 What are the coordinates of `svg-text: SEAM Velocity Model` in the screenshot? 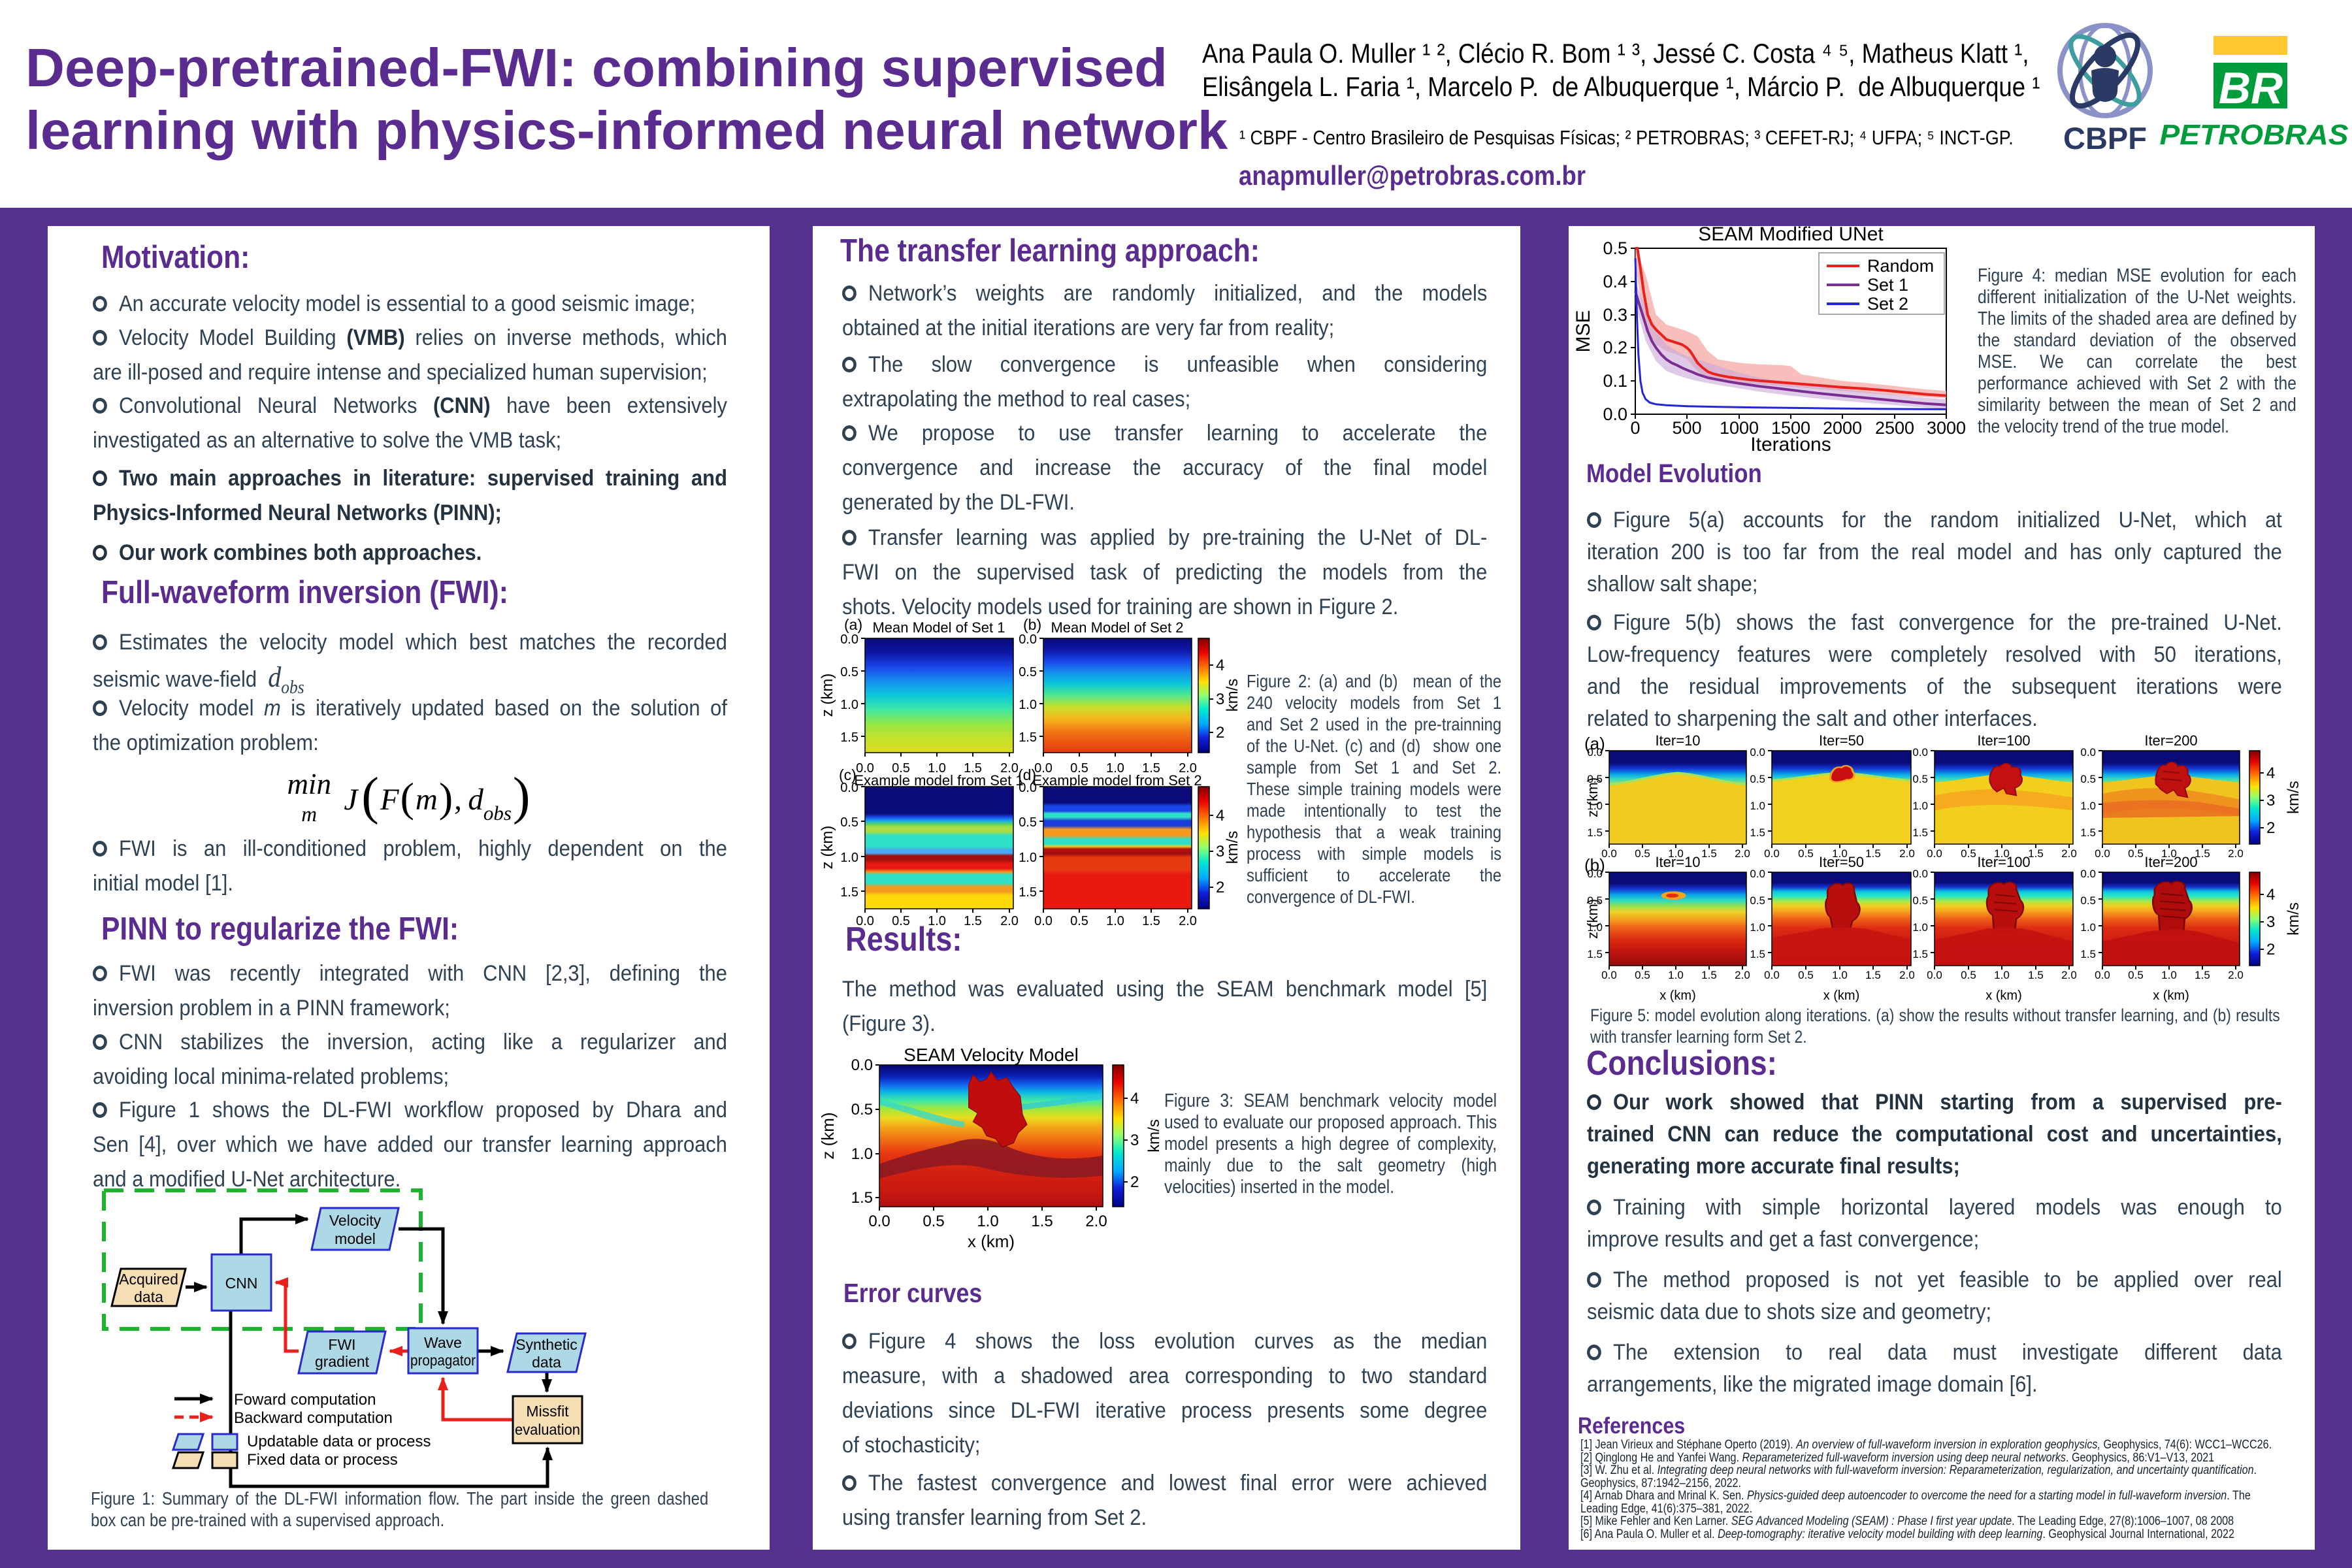 It's located at (991, 1055).